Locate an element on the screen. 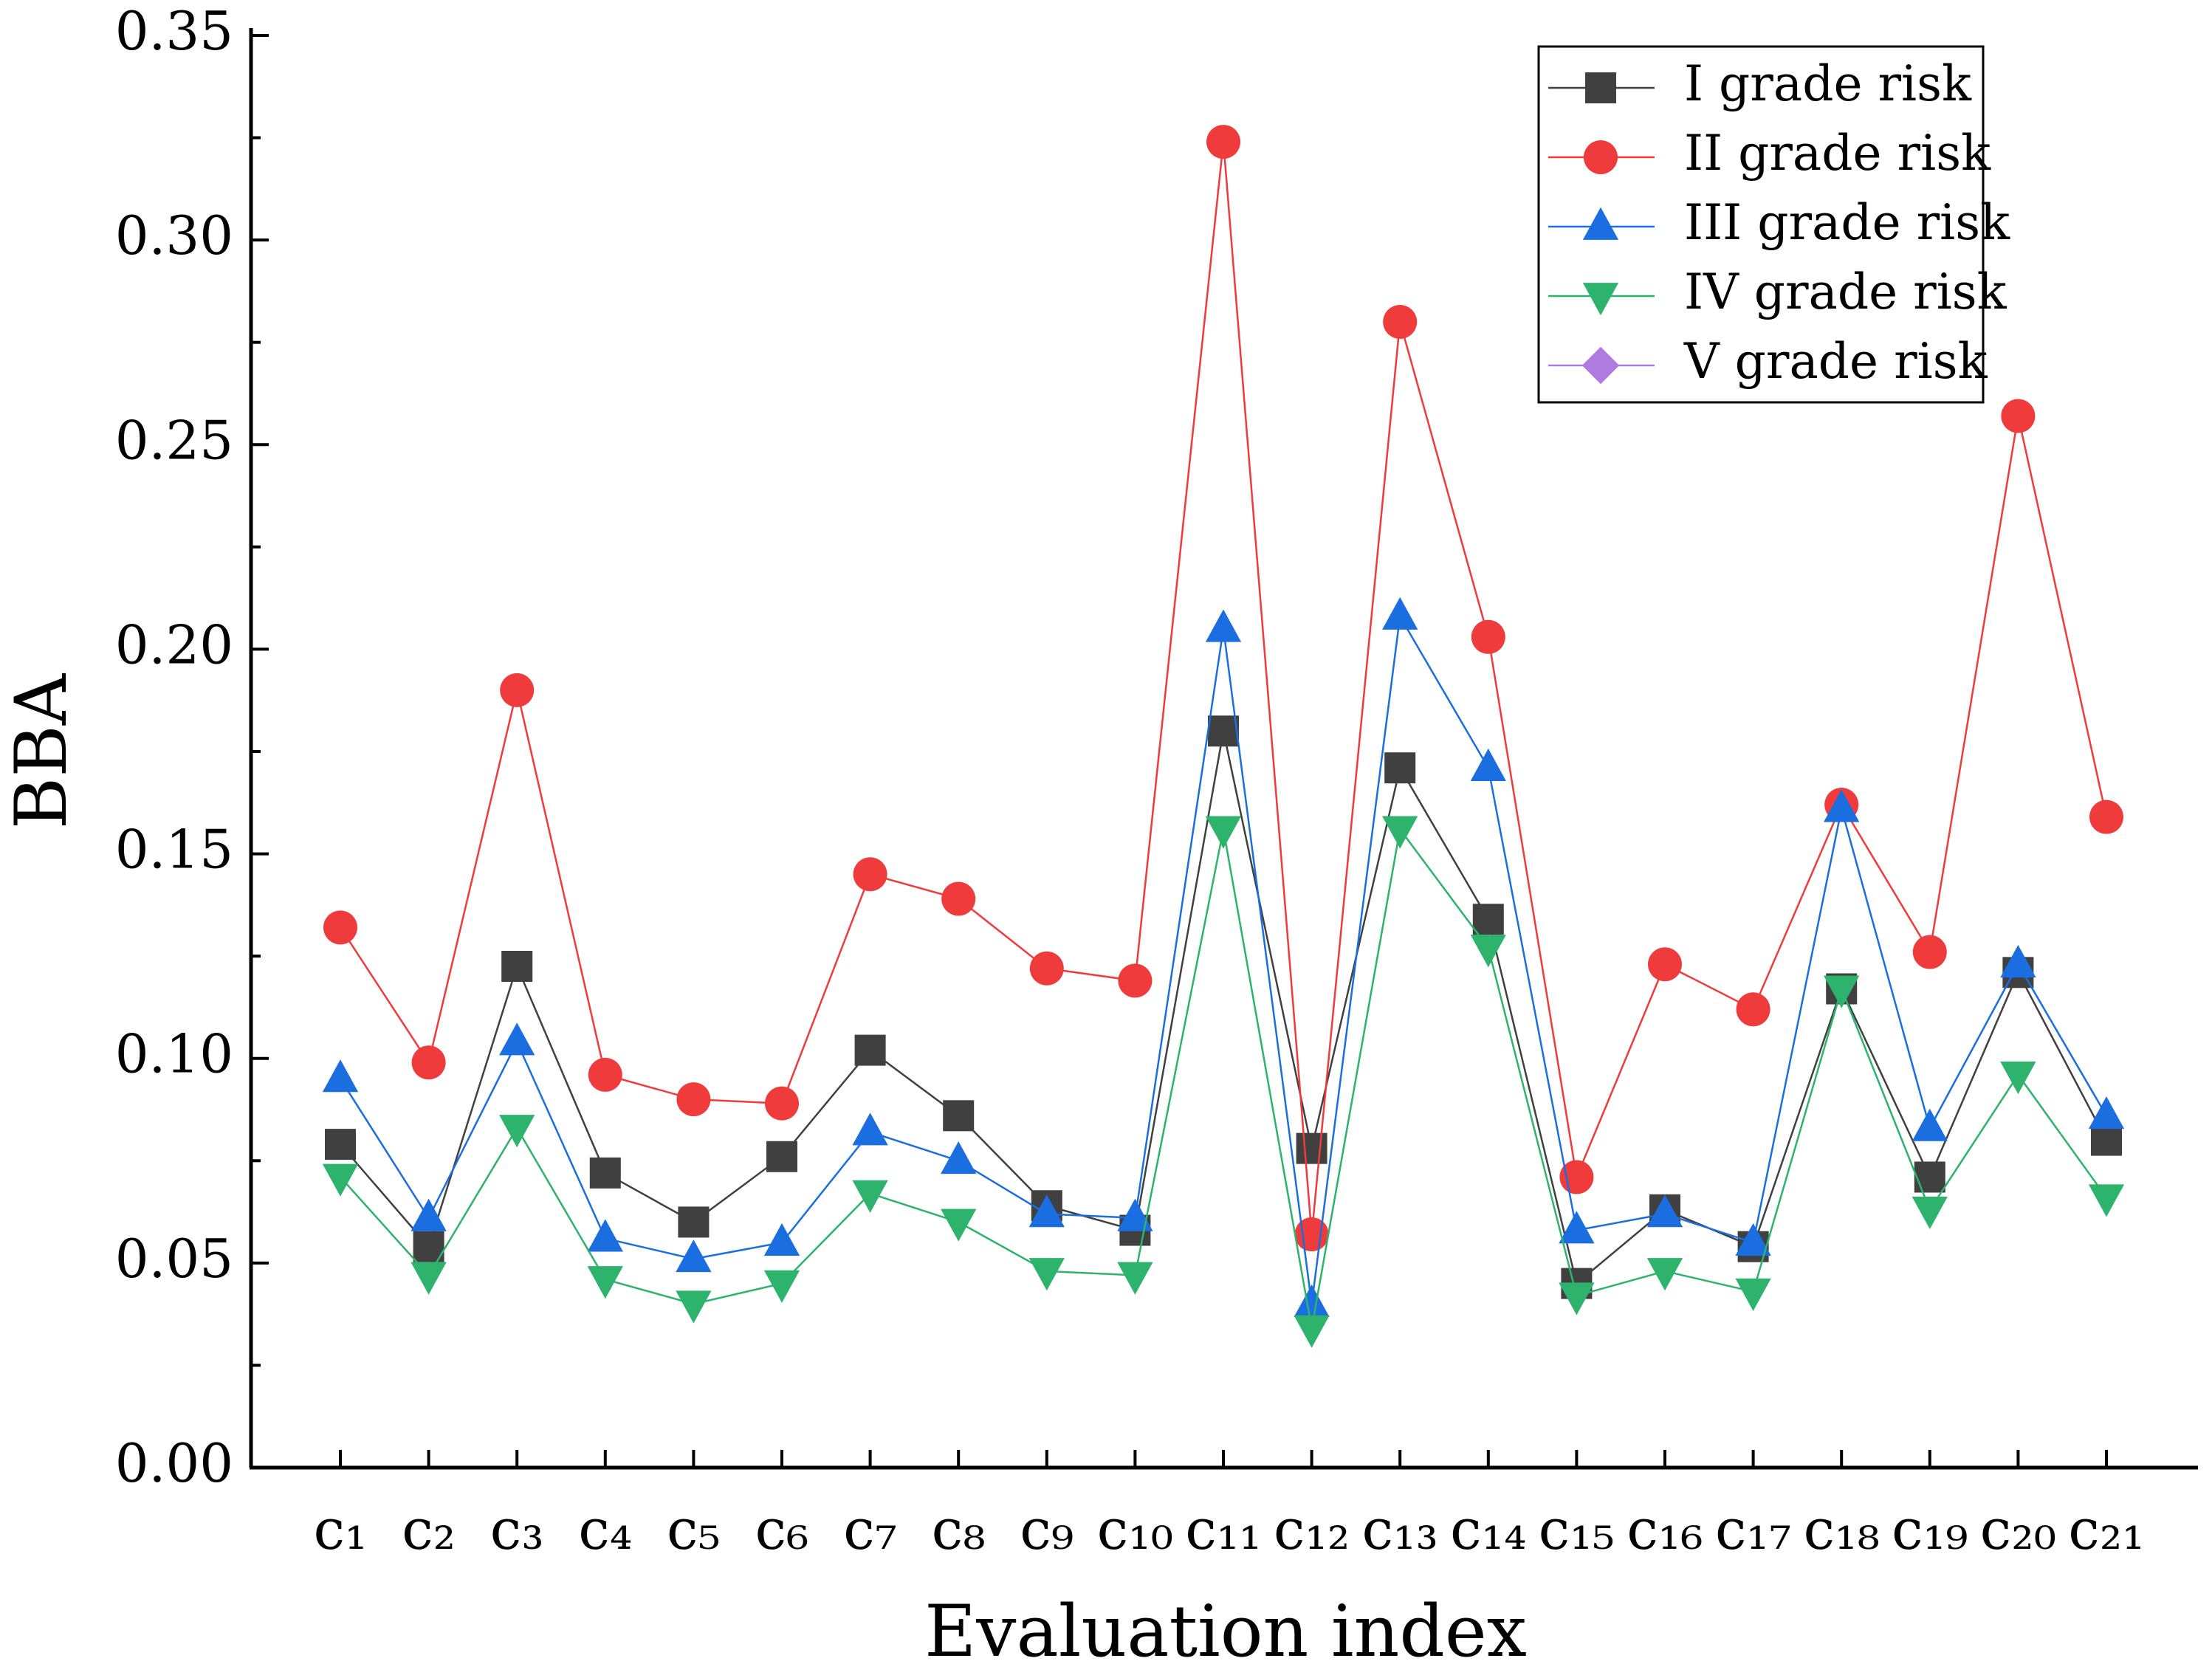 The width and height of the screenshot is (2212, 1678). x-tick-label: c₁₅ is located at coordinates (1577, 1529).